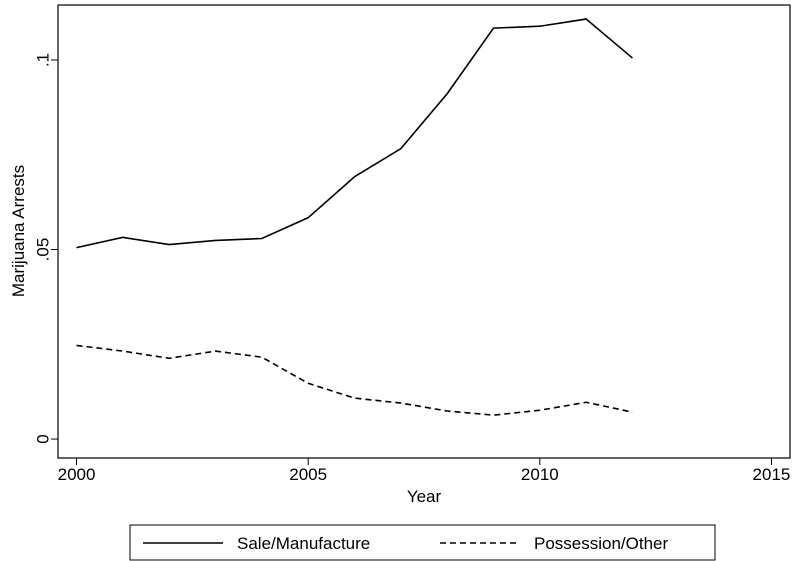 The image size is (802, 561). What do you see at coordinates (77, 474) in the screenshot?
I see `x-tick-label: 2000` at bounding box center [77, 474].